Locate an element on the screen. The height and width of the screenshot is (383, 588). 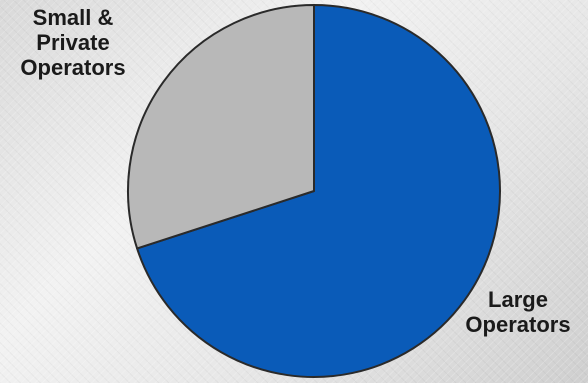
slice-label-line: Small & is located at coordinates (73, 17).